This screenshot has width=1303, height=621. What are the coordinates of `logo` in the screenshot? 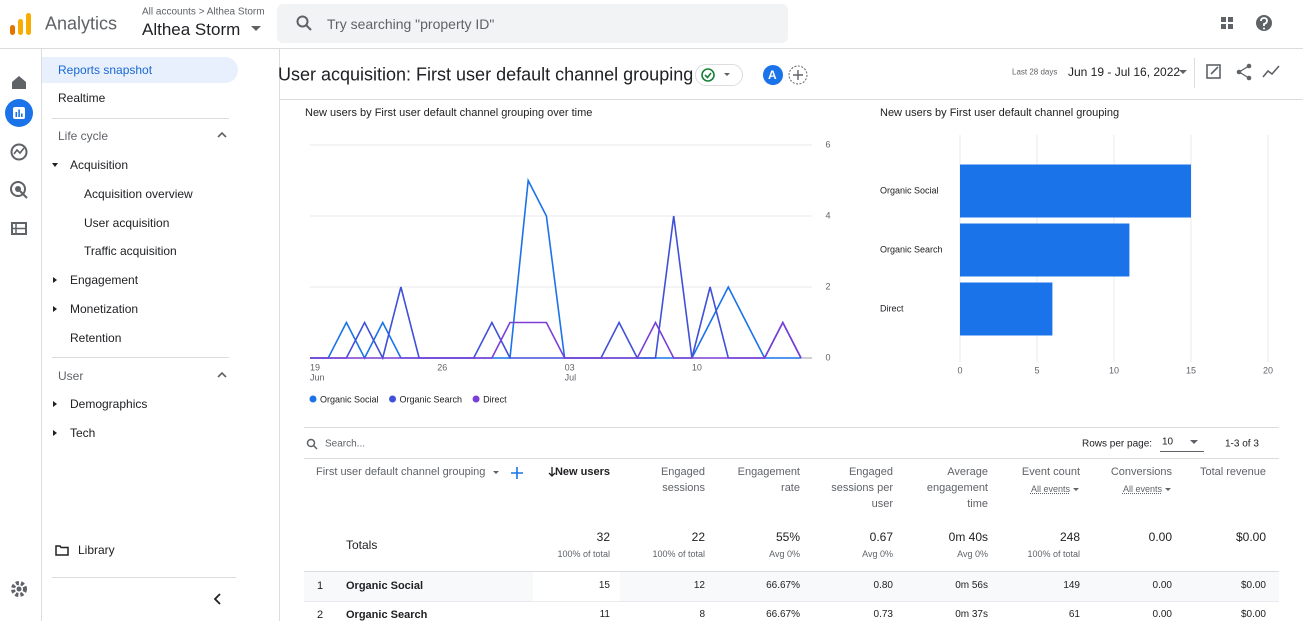 It's located at (20, 24).